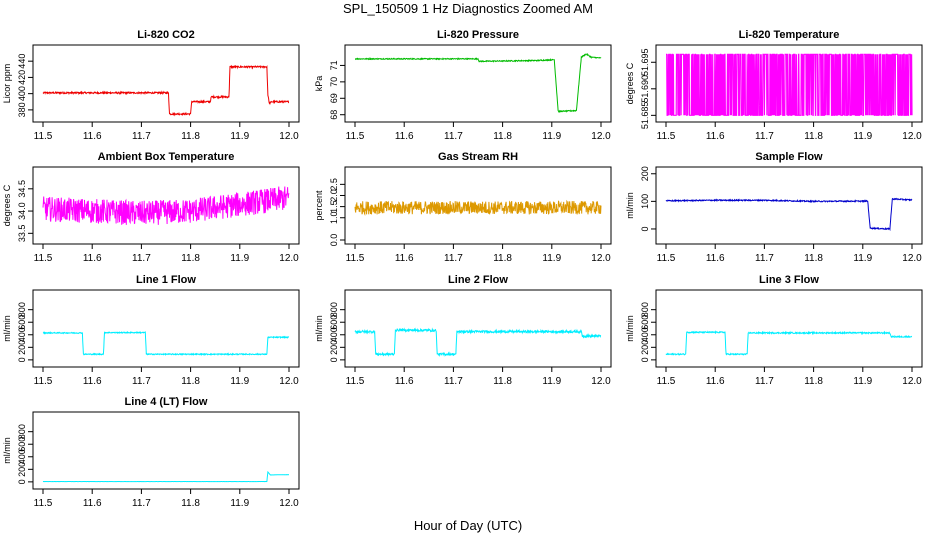 The height and width of the screenshot is (540, 936). What do you see at coordinates (319, 205) in the screenshot?
I see `y-axis-label: percent` at bounding box center [319, 205].